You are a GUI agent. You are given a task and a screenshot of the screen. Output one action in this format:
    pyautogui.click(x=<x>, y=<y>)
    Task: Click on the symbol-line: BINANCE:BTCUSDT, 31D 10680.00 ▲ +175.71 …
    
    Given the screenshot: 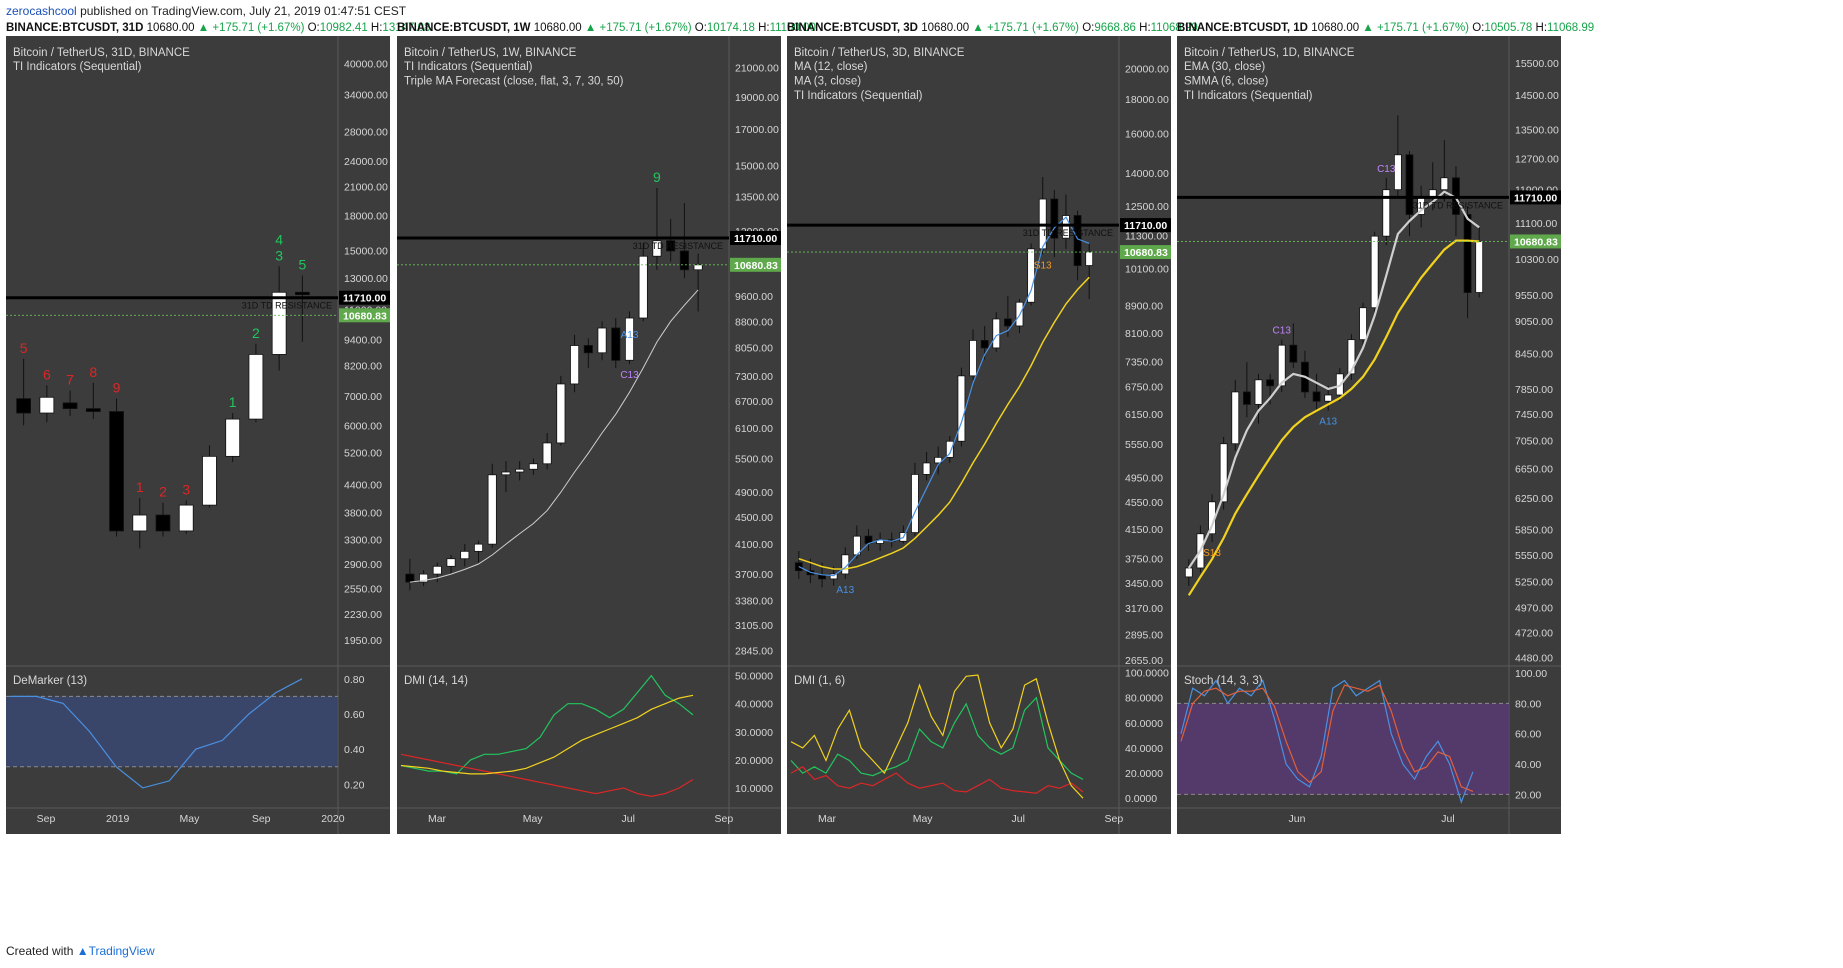 What is the action you would take?
    pyautogui.click(x=218, y=28)
    